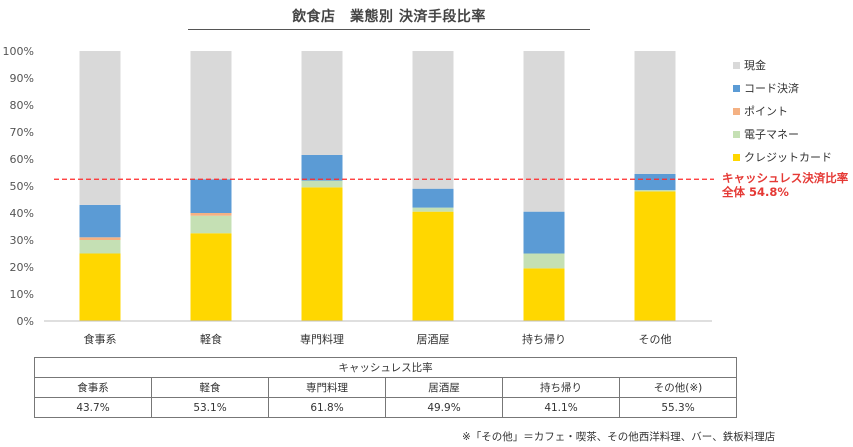 The image size is (853, 447). I want to click on table-header-cell: 軽食, so click(210, 387).